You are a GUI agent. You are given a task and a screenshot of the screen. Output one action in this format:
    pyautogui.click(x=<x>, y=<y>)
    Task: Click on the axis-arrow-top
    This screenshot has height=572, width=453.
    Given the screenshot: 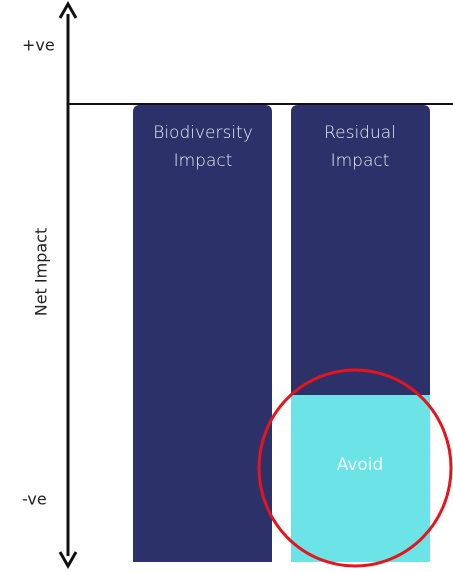 What is the action you would take?
    pyautogui.click(x=68, y=9)
    